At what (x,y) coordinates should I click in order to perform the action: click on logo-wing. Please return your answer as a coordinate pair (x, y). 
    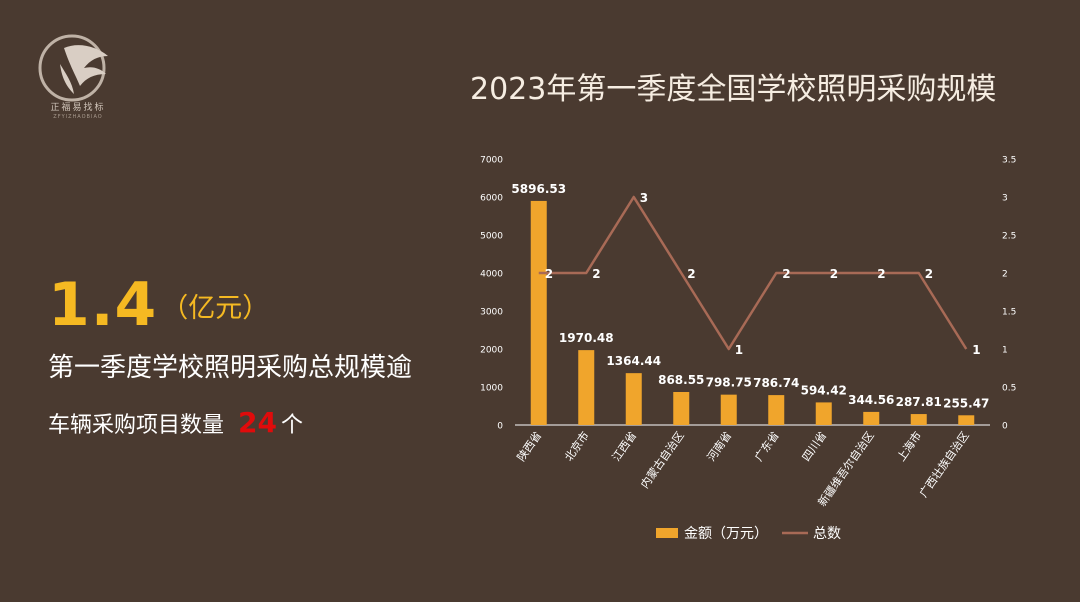
    Looking at the image, I should click on (67, 79).